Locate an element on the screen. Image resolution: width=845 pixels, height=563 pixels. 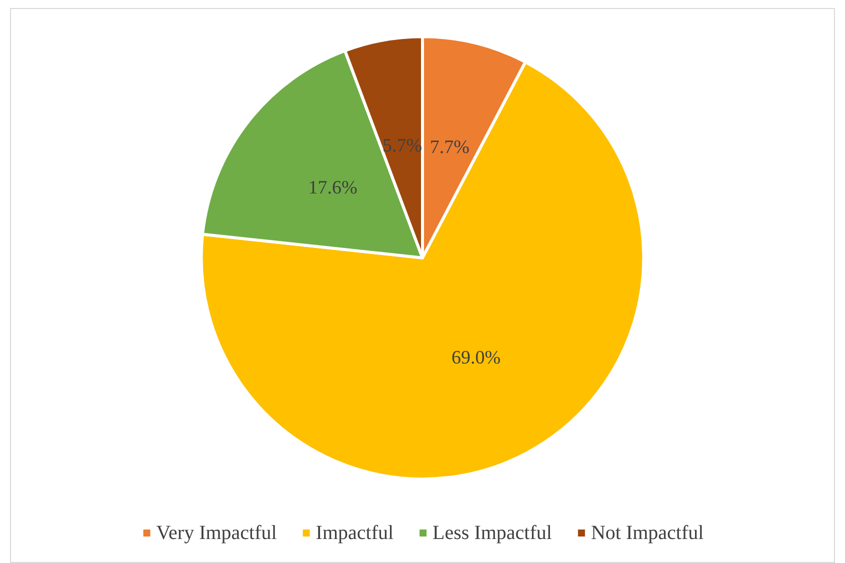
legend-label: Less Impactful is located at coordinates (492, 533).